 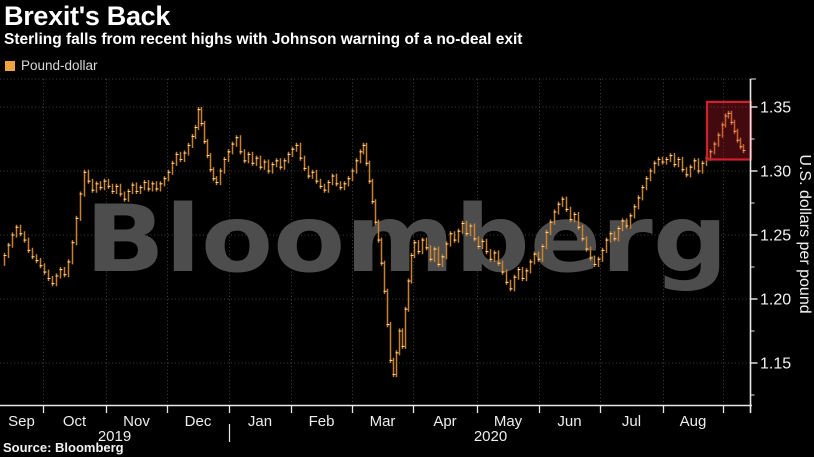 What do you see at coordinates (631, 421) in the screenshot?
I see `x-axis-month-label: Jul` at bounding box center [631, 421].